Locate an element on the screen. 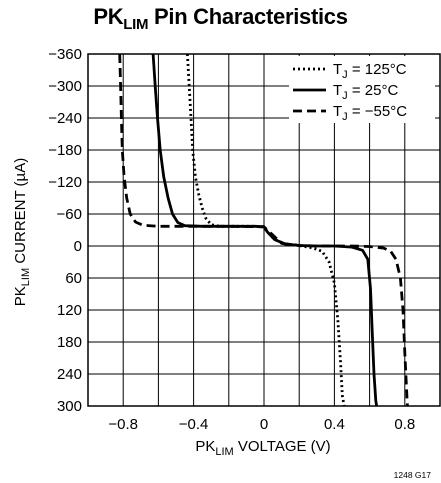 This screenshot has width=441, height=483. x-tick-label: 0.8 is located at coordinates (404, 424).